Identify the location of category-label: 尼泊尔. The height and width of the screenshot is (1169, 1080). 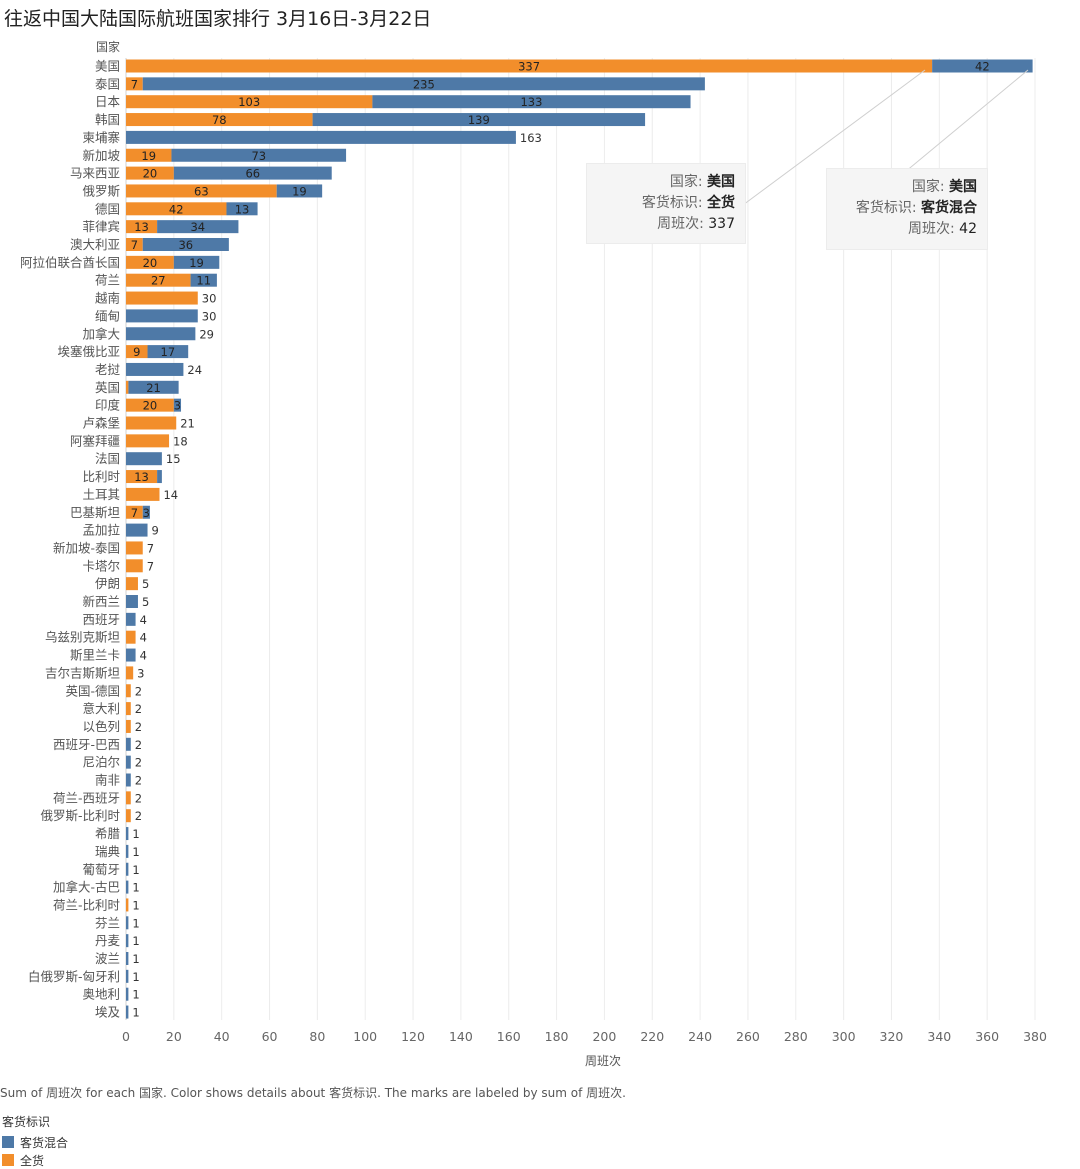
(101, 762).